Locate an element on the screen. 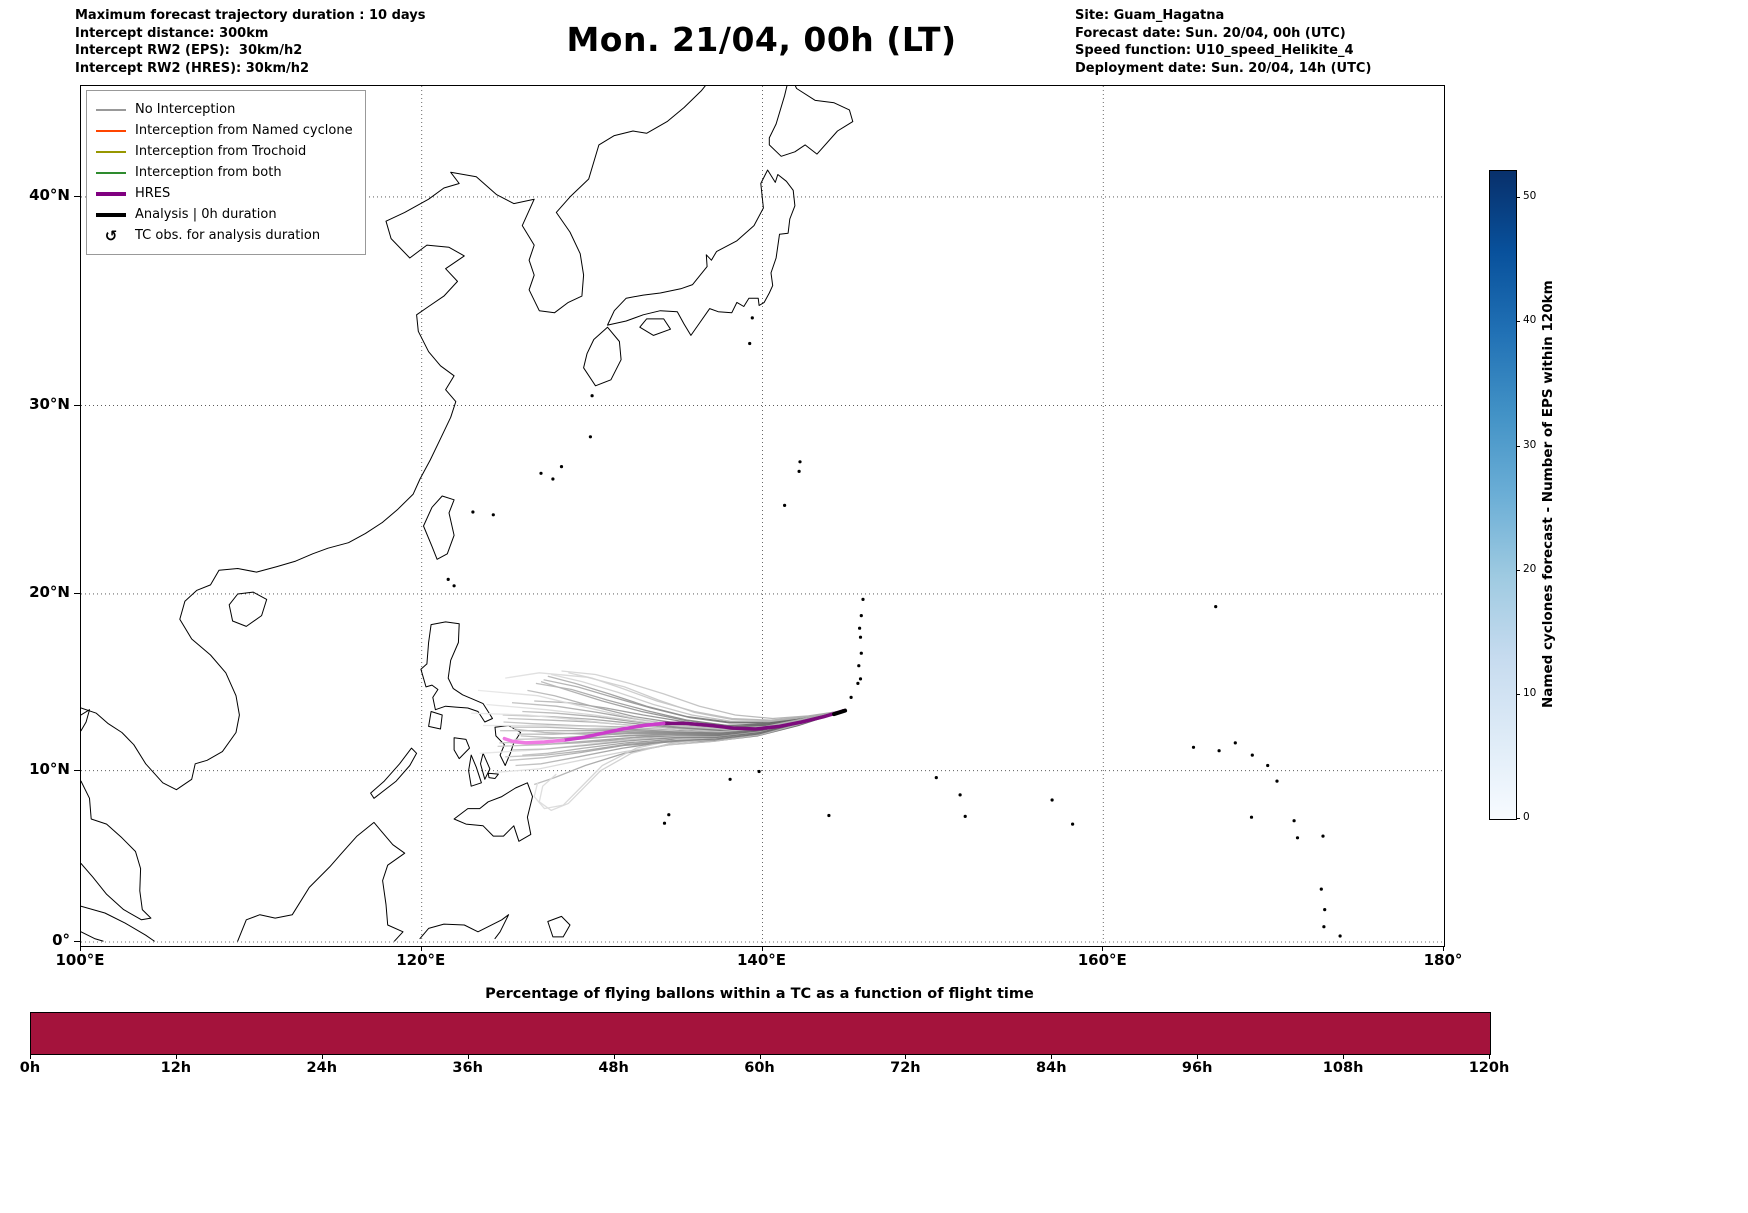 The height and width of the screenshot is (1213, 1748). flight-axis-tick-label: 108h is located at coordinates (1343, 1068).